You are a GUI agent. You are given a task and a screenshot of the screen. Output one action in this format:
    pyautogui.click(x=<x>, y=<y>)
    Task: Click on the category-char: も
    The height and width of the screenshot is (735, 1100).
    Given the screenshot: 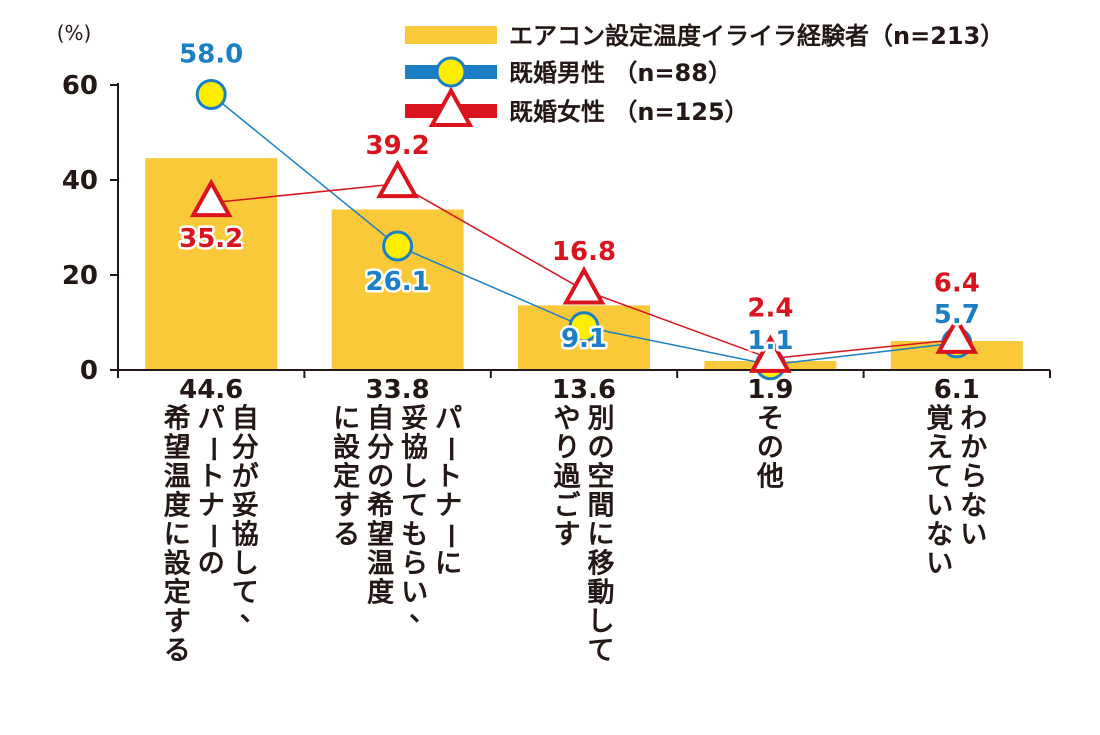 What is the action you would take?
    pyautogui.click(x=414, y=535)
    